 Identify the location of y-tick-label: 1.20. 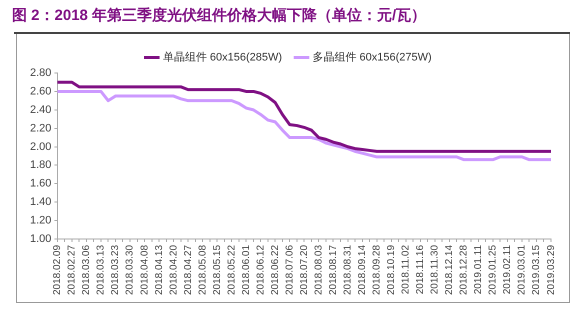
(41, 220).